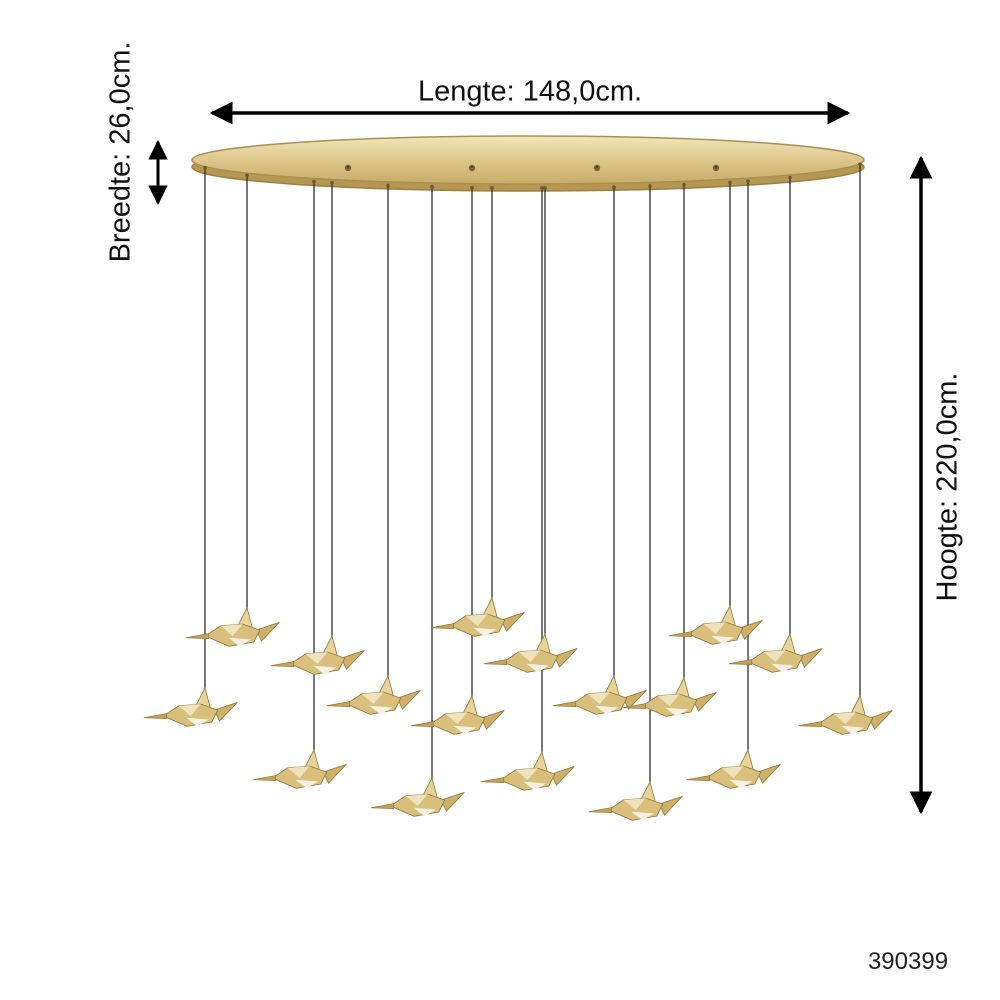  What do you see at coordinates (947, 487) in the screenshot?
I see `height-dimension-label: Hoogte: 220,0cm.` at bounding box center [947, 487].